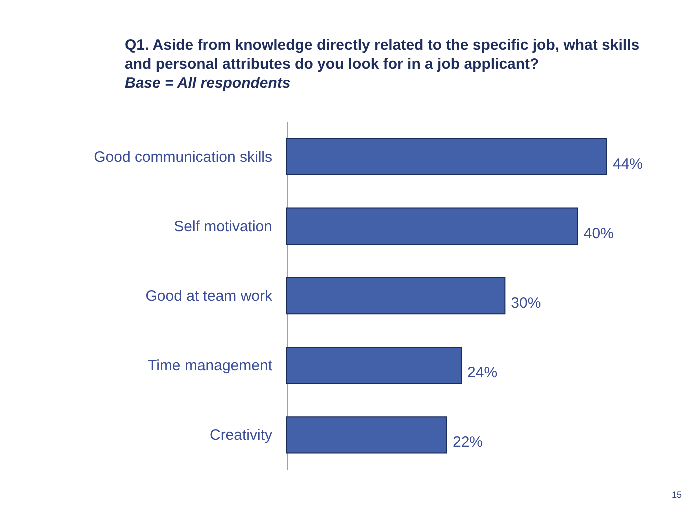  Describe the element at coordinates (677, 495) in the screenshot. I see `text: 15` at that location.